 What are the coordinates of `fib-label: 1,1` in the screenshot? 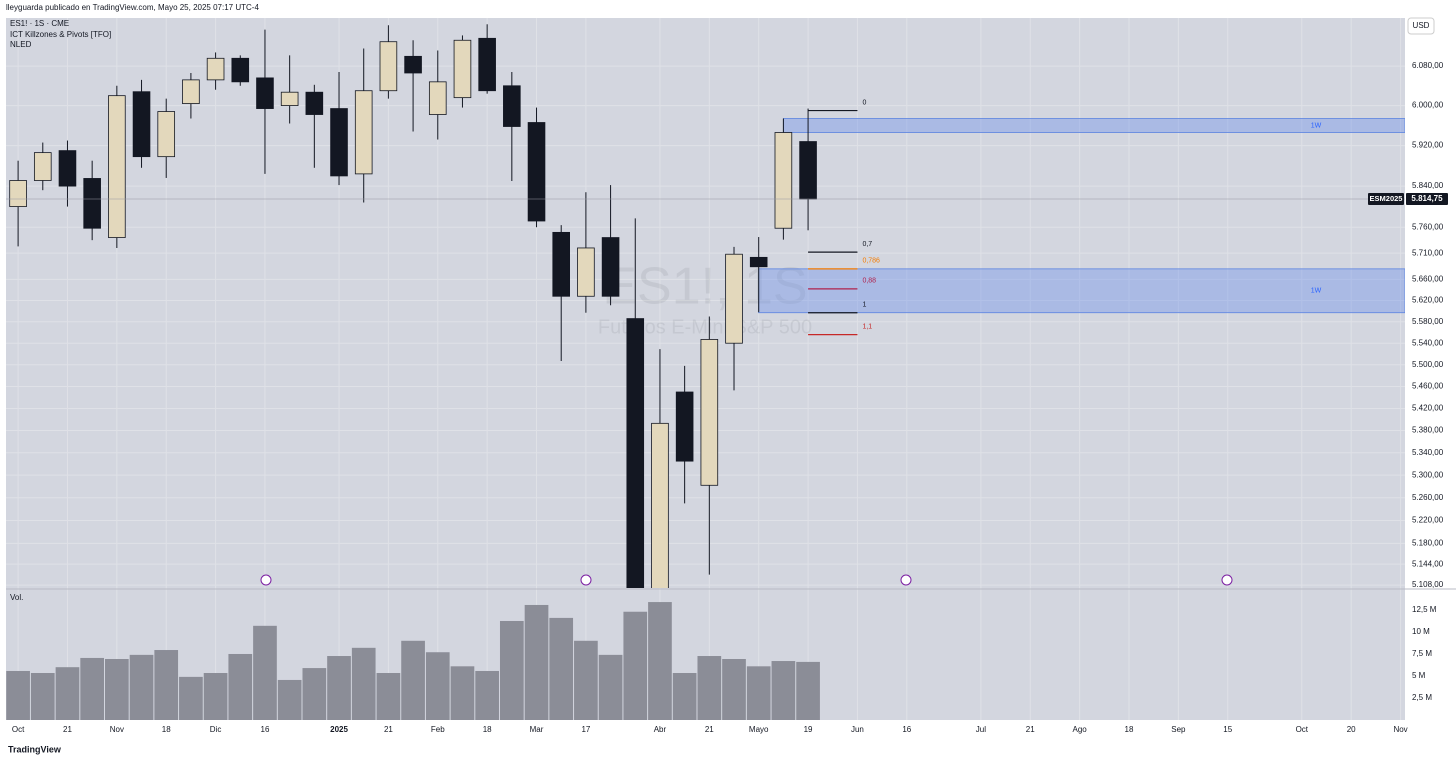 It's located at (867, 326).